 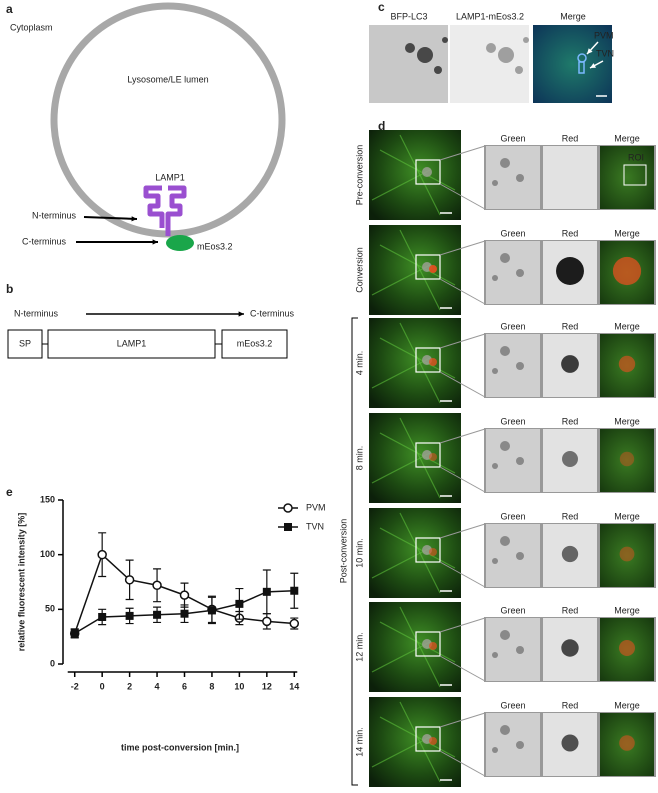 What do you see at coordinates (132, 343) in the screenshot?
I see `domain-label: LAMP1` at bounding box center [132, 343].